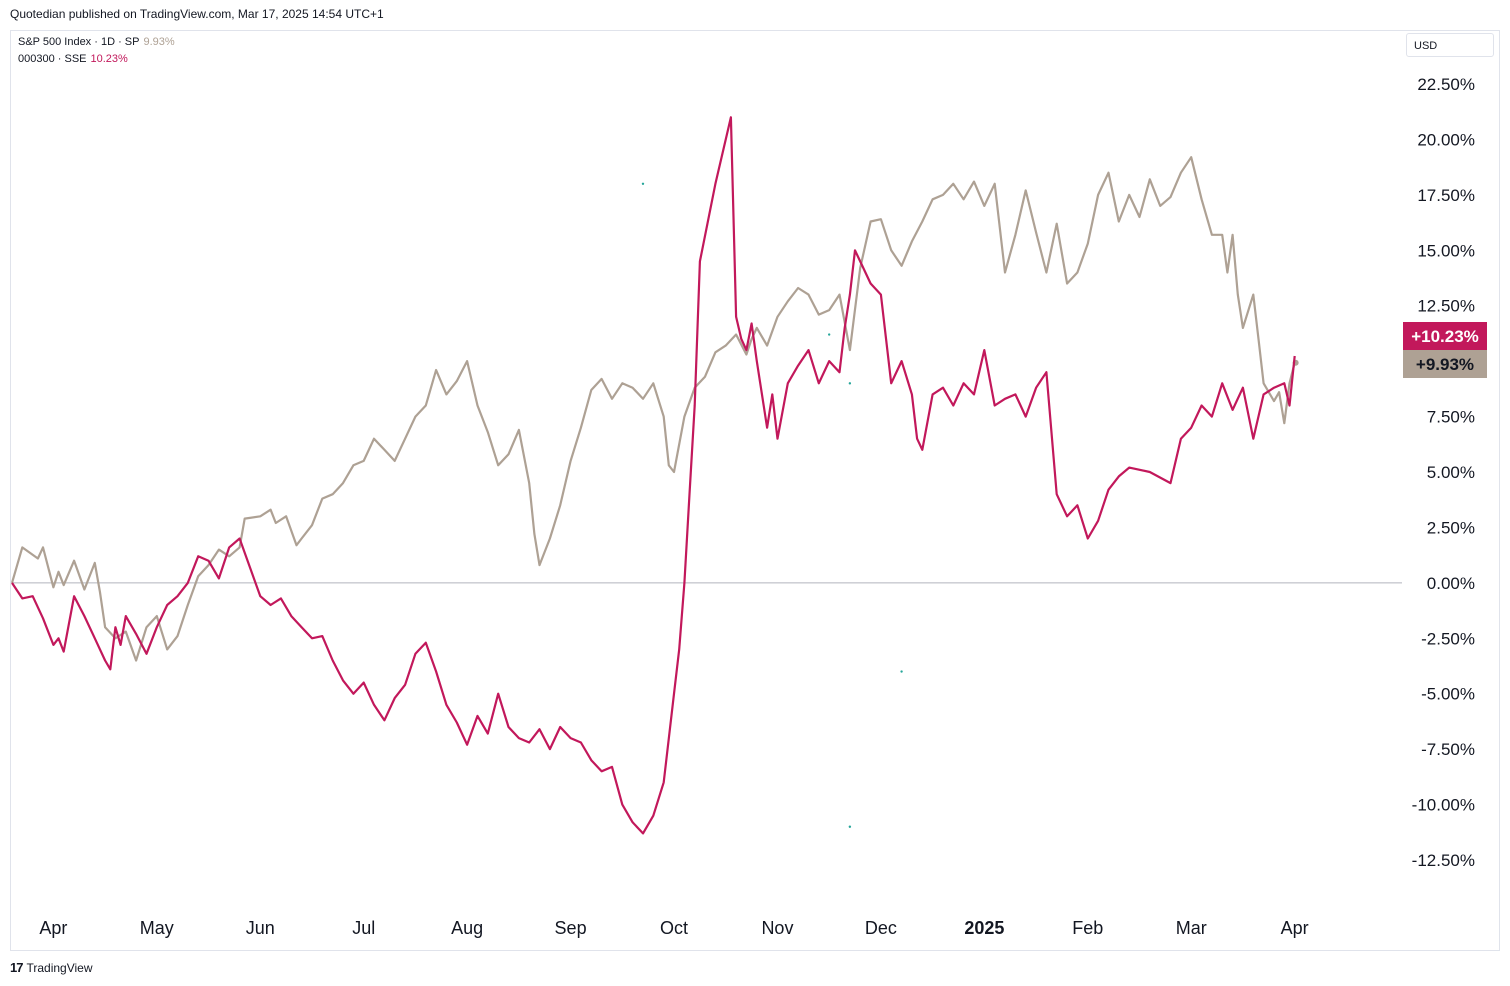  What do you see at coordinates (1446, 84) in the screenshot?
I see `y-tick-label: 22.50%` at bounding box center [1446, 84].